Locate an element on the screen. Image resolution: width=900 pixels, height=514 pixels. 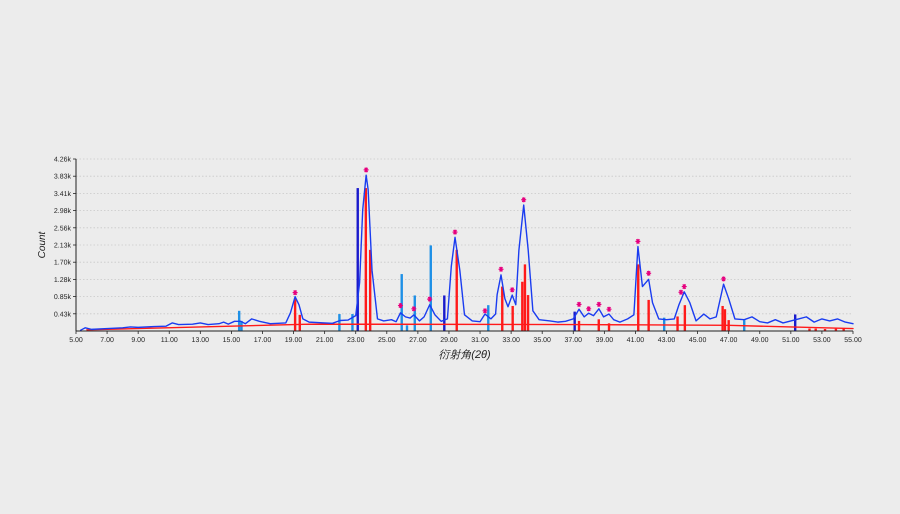
x-axis-title: 衍射角(2θ) is located at coordinates (465, 354).